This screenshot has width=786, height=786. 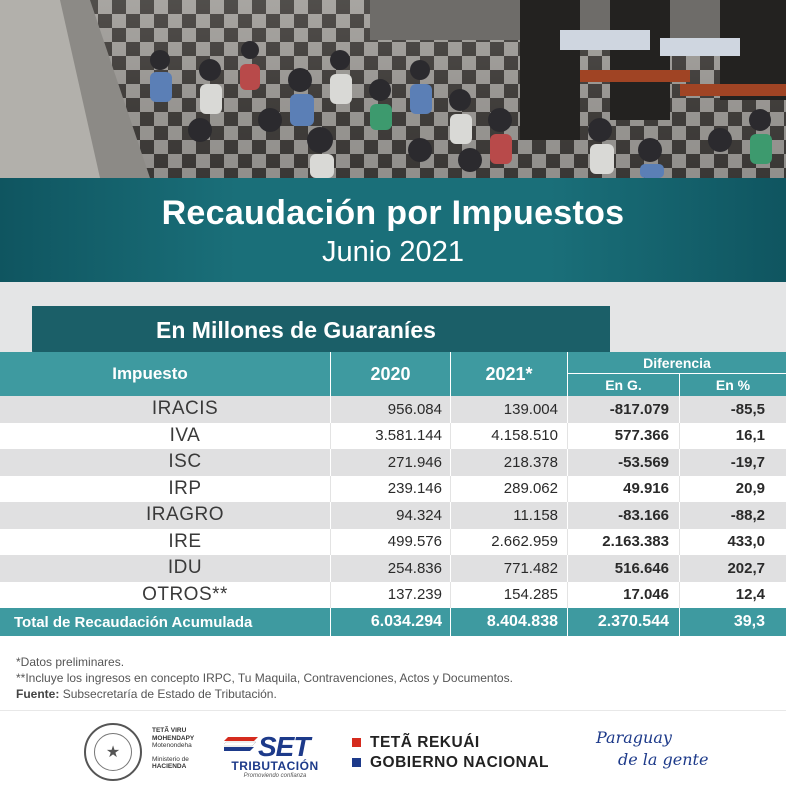 What do you see at coordinates (635, 542) in the screenshot?
I see `row-dif-g: 2.163.383` at bounding box center [635, 542].